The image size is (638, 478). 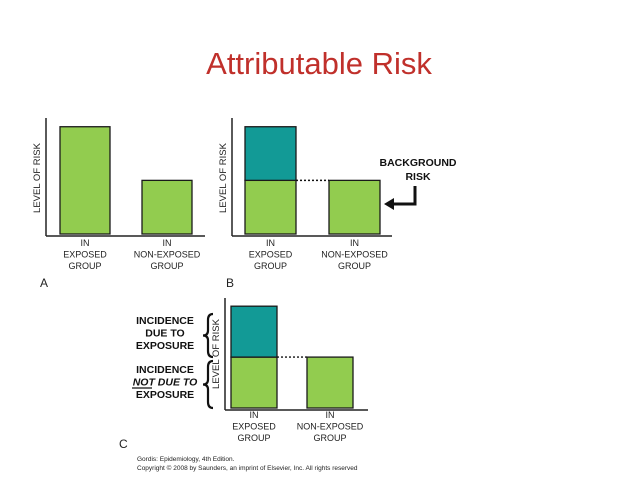 What do you see at coordinates (254, 427) in the screenshot?
I see `panel-c-category-label: EXPOSED` at bounding box center [254, 427].